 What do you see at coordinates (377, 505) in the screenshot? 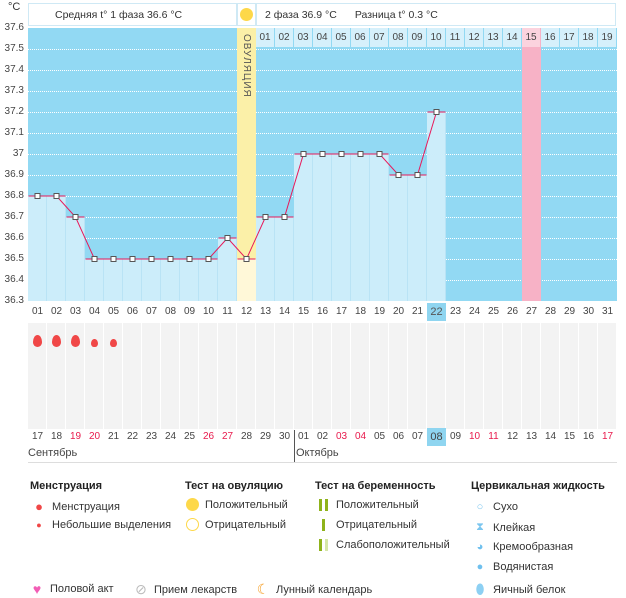
I see `legend-label: Положительный` at bounding box center [377, 505].